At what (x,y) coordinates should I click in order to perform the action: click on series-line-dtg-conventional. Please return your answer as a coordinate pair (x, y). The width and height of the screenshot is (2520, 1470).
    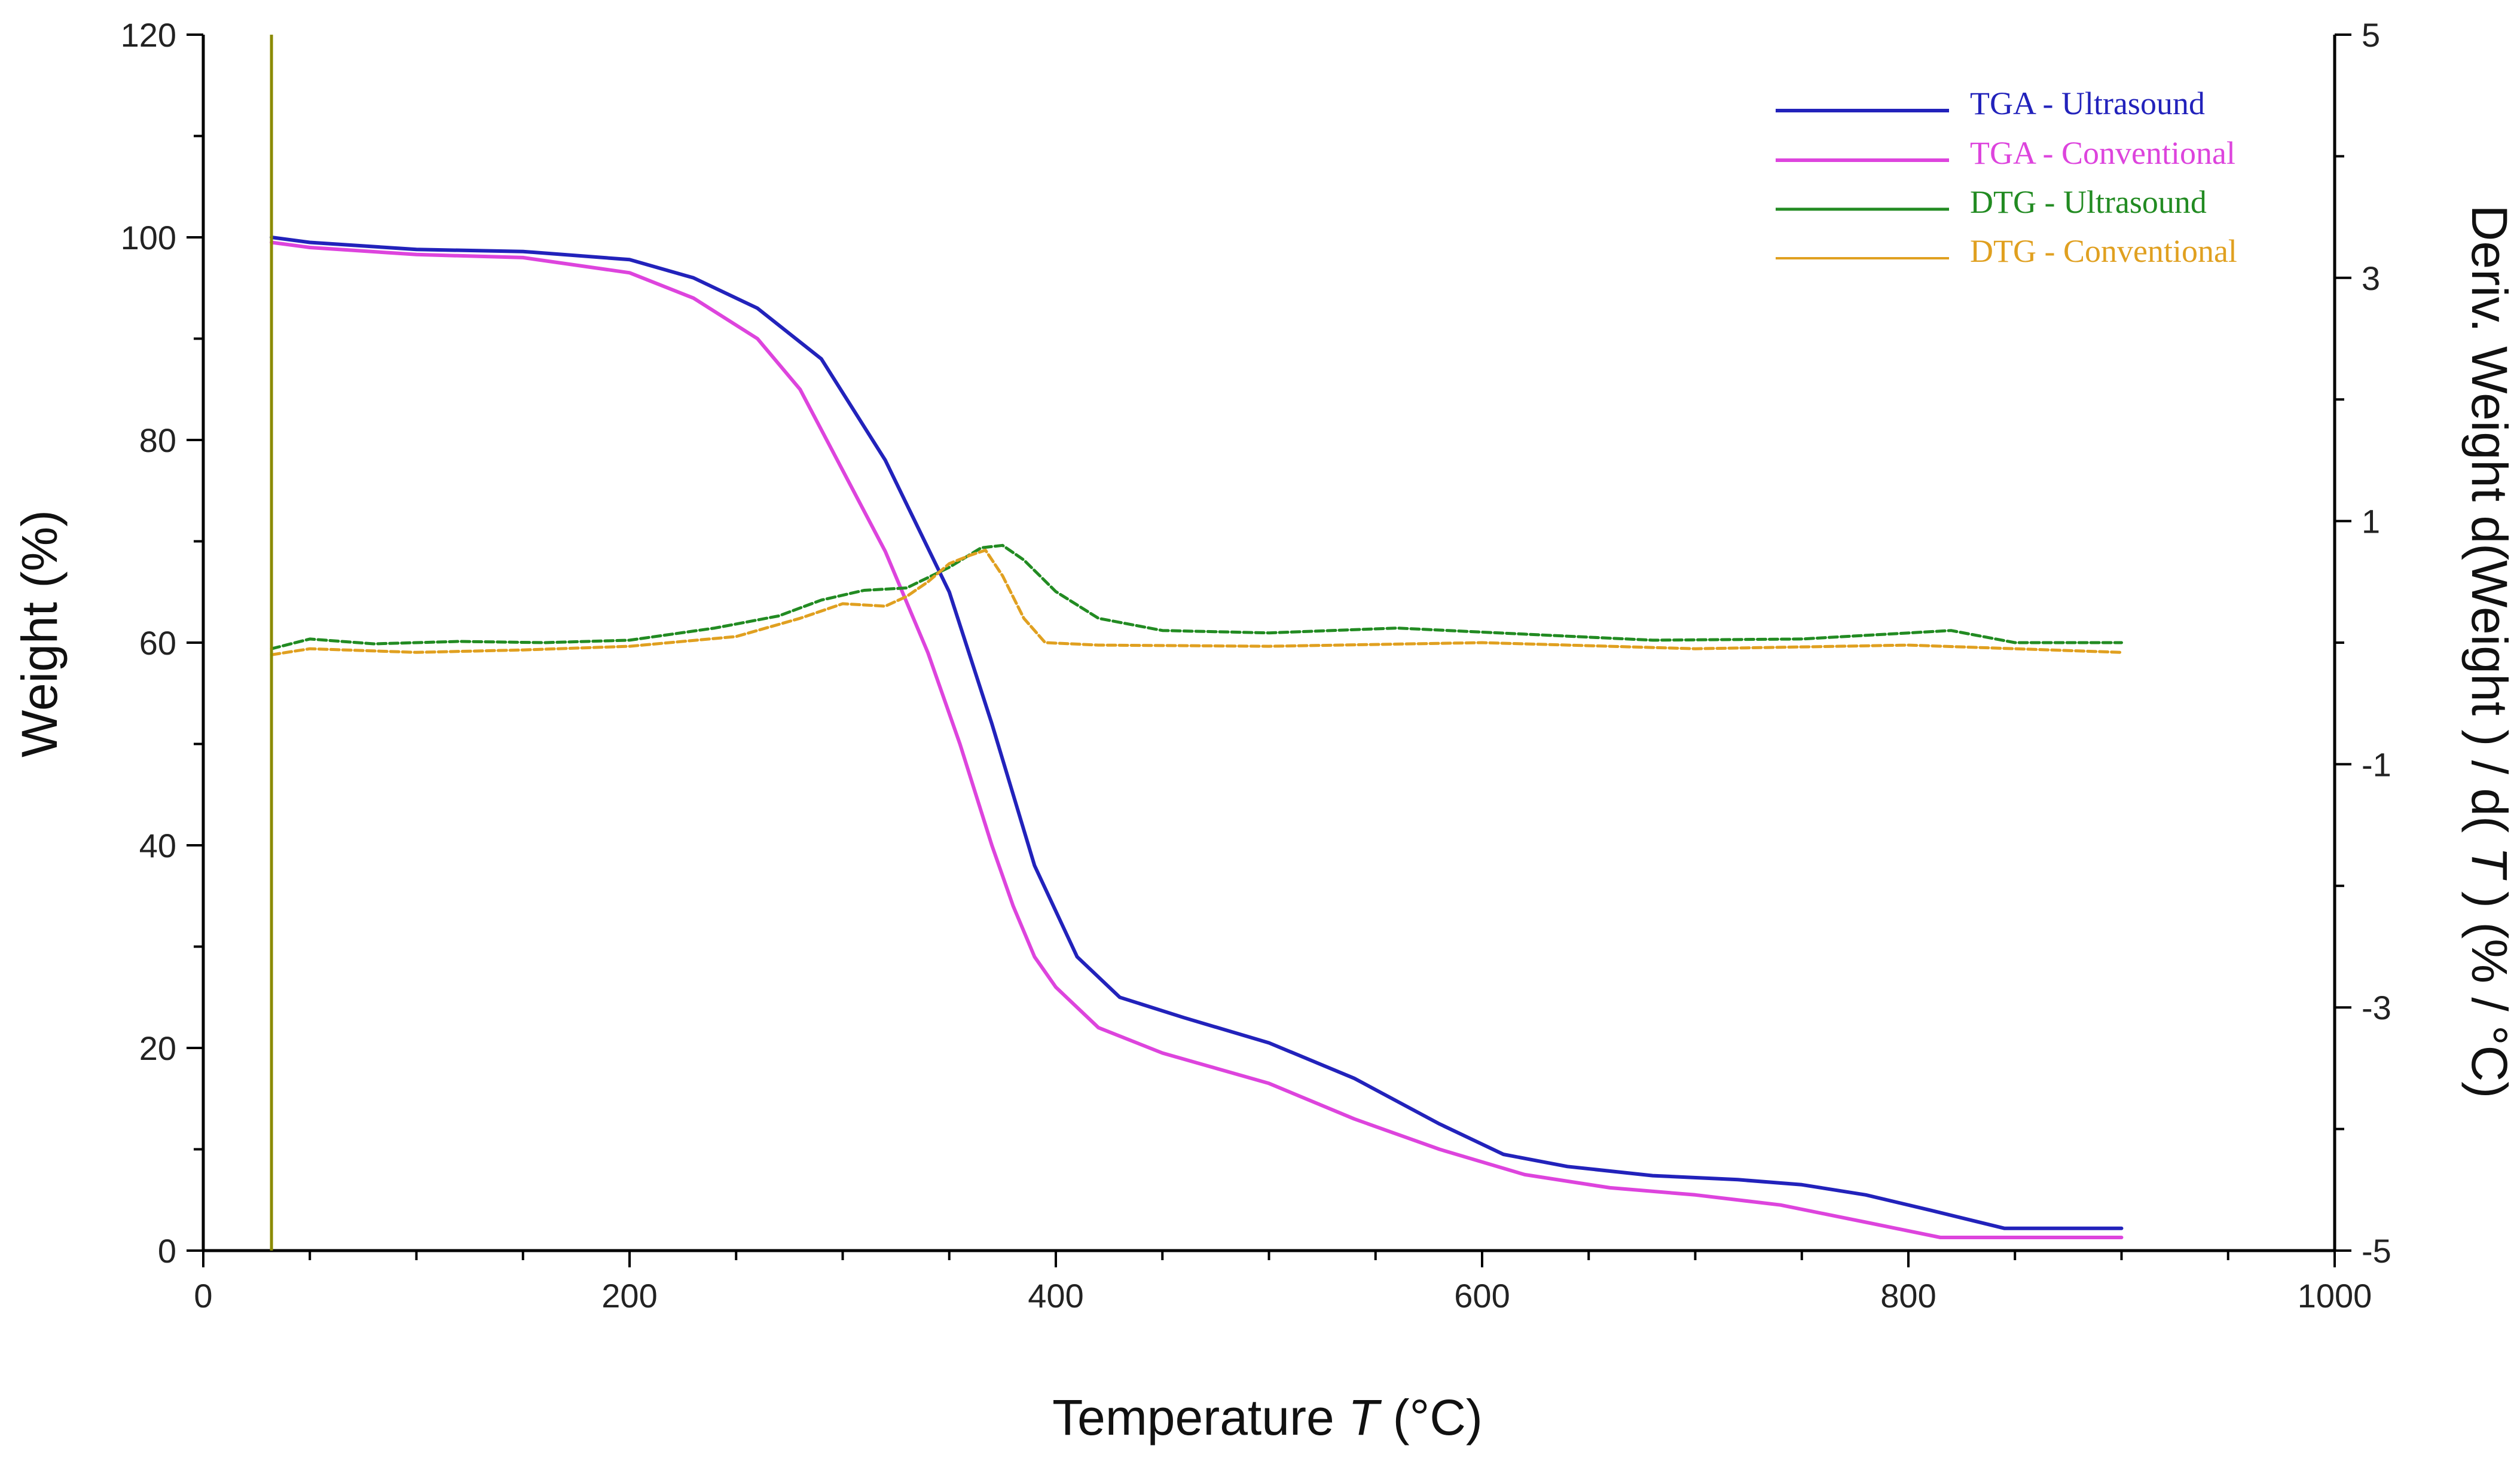
    Looking at the image, I should click on (1196, 602).